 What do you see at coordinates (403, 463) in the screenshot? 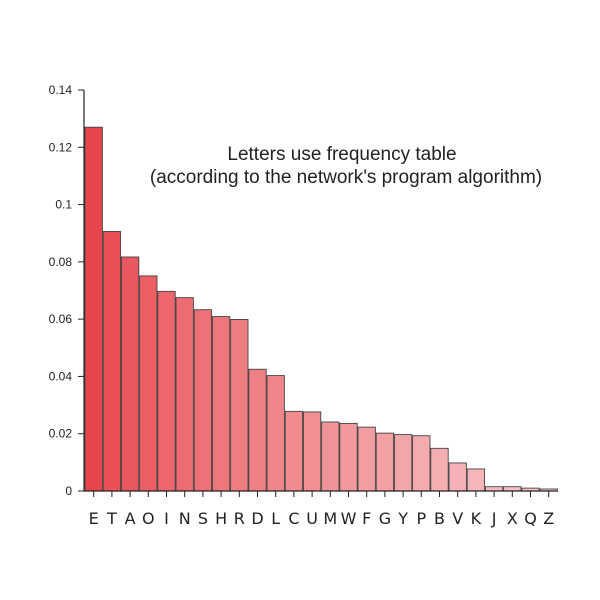
I see `bar-y` at bounding box center [403, 463].